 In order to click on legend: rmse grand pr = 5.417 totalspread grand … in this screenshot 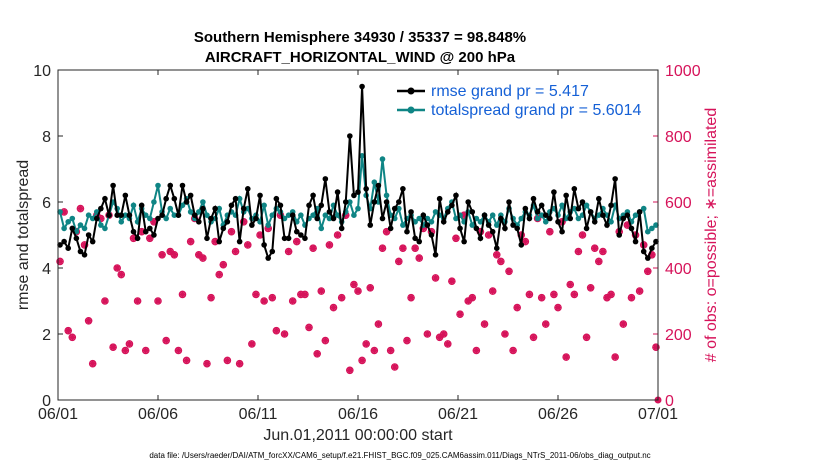, I will do `click(519, 101)`.